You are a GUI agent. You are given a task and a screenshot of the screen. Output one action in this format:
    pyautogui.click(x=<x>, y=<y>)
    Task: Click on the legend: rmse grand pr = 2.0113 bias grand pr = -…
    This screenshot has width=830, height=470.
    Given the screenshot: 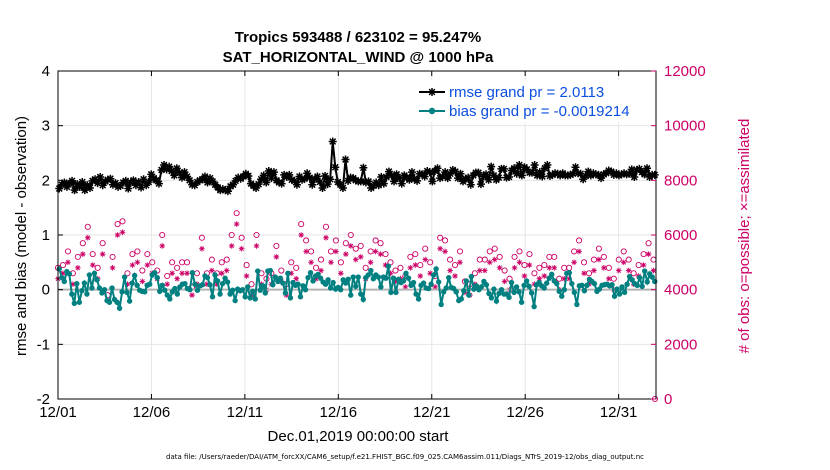 What is the action you would take?
    pyautogui.click(x=532, y=101)
    